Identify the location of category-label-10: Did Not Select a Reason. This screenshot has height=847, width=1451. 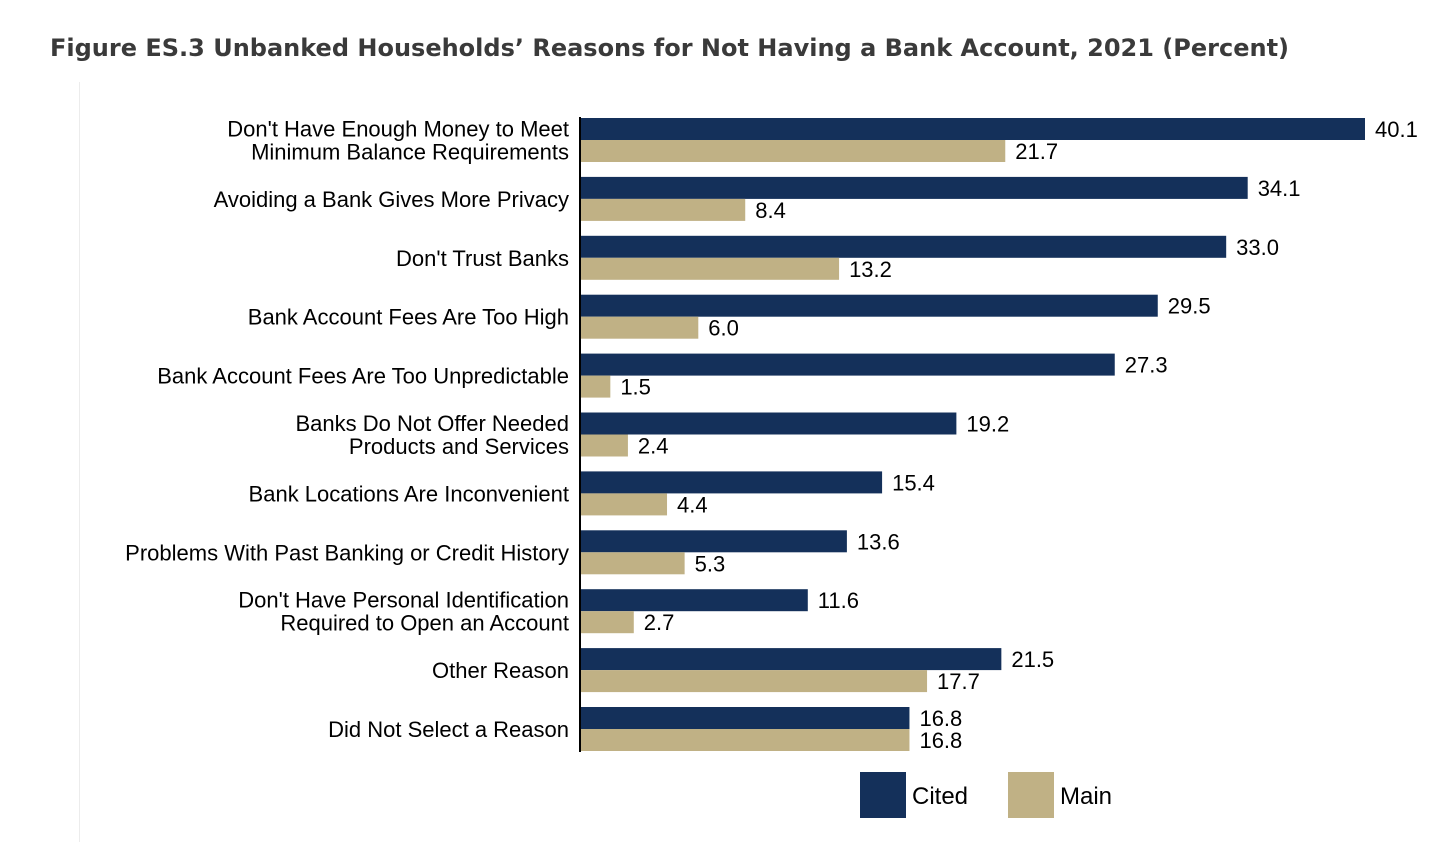
(448, 729).